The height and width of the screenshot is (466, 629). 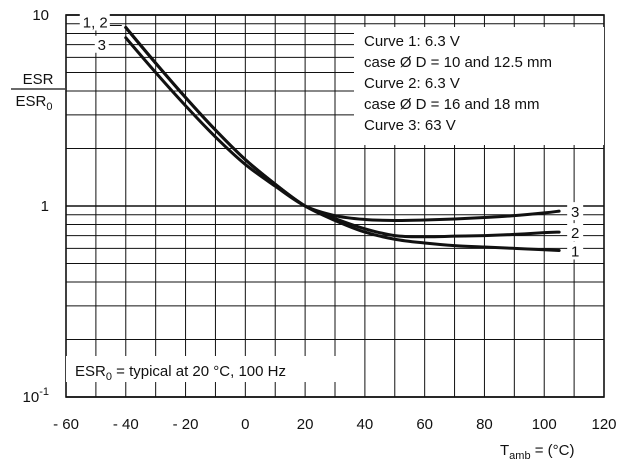 I want to click on note-esr: ESR, so click(x=90, y=371).